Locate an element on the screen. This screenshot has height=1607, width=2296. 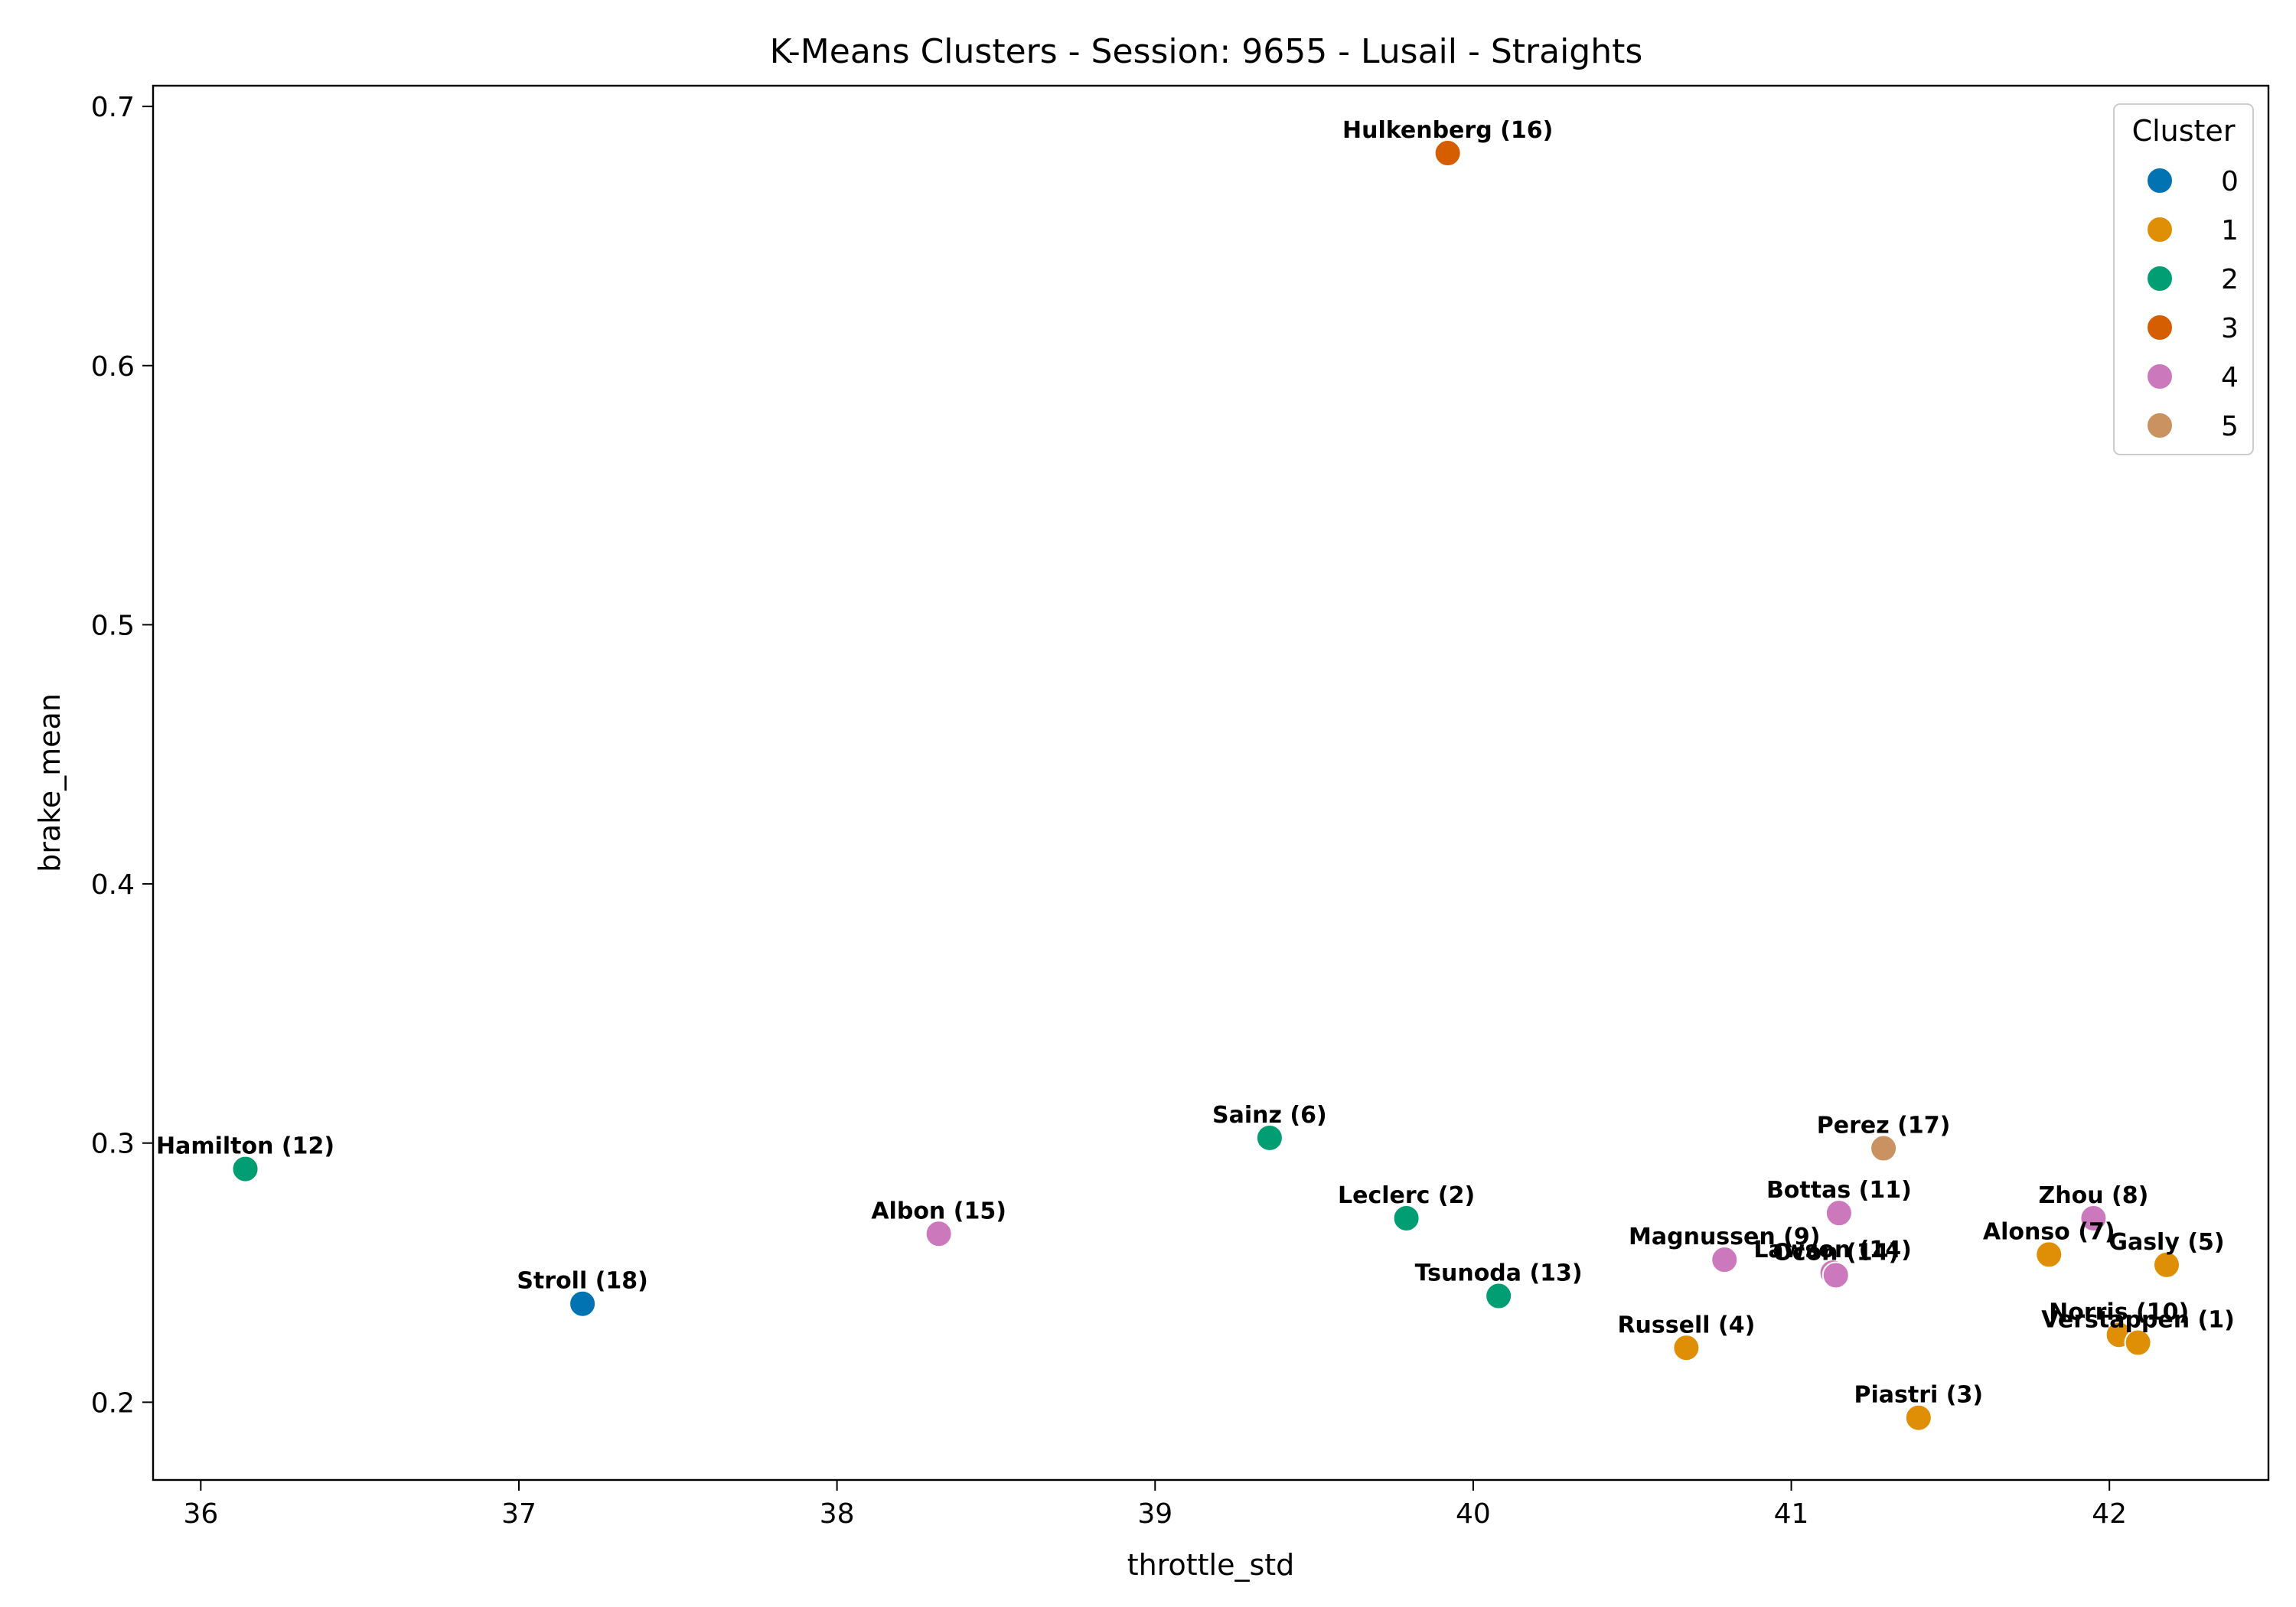
y-tick-label: 0.4 is located at coordinates (113, 885).